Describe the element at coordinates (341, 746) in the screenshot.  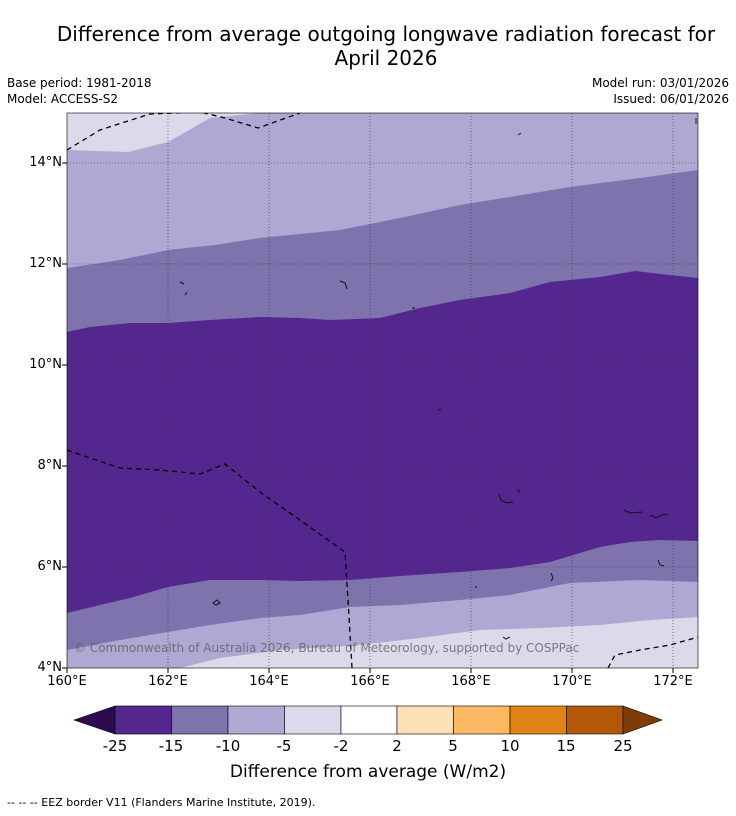
I see `colorbar-tick-label: -2` at that location.